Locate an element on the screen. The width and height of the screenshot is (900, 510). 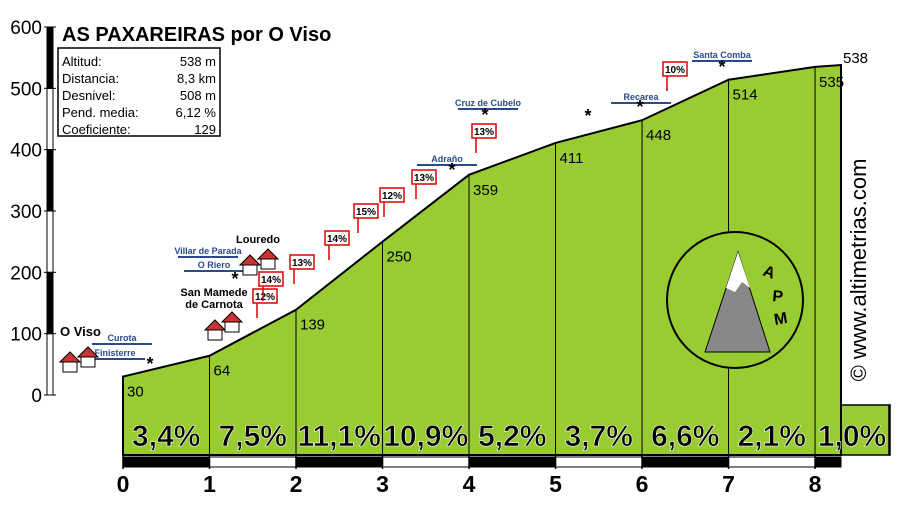
altitude-label: 359 is located at coordinates (485, 190).